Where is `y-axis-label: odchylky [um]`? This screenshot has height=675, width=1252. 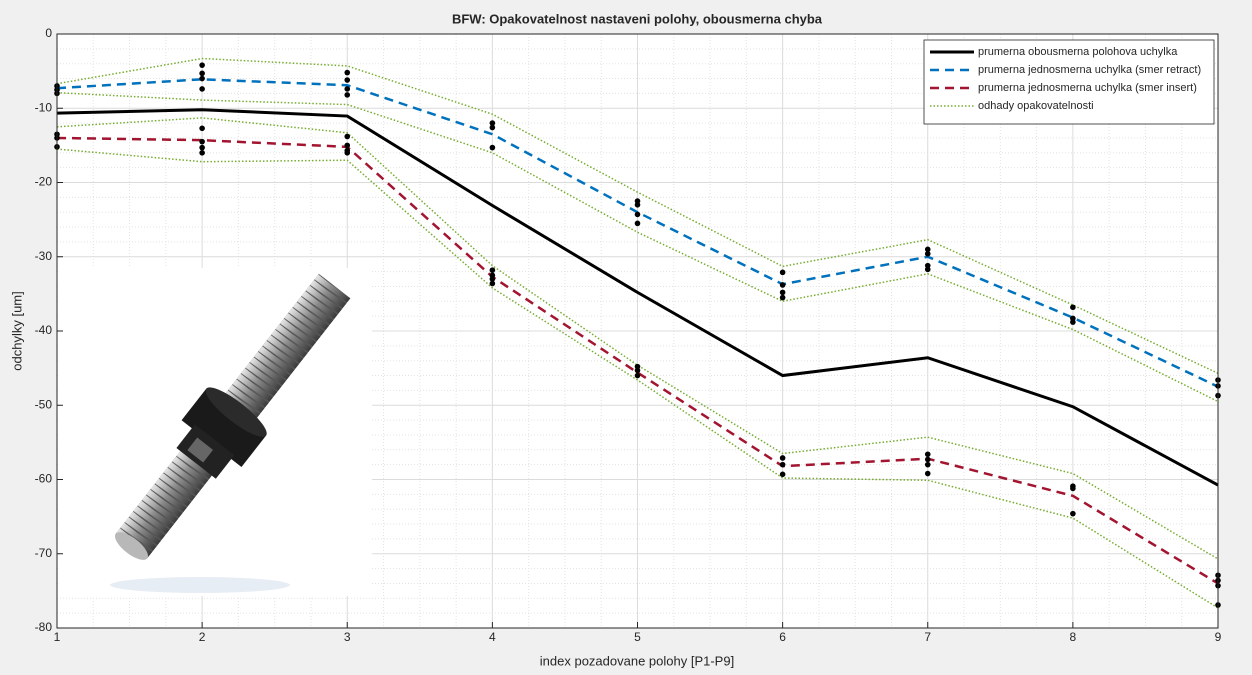 y-axis-label: odchylky [um] is located at coordinates (16, 330).